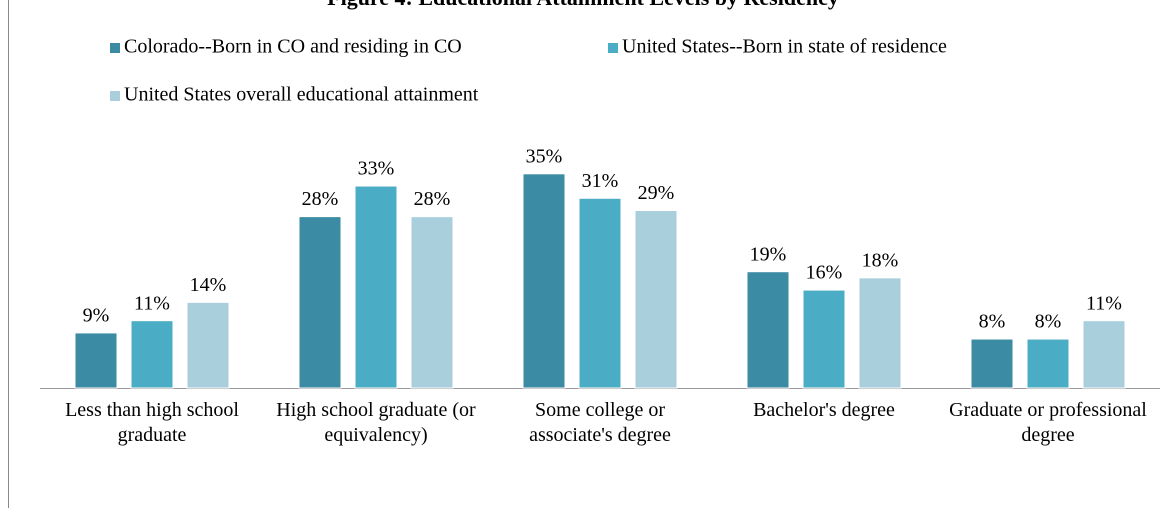 This screenshot has width=1167, height=508. What do you see at coordinates (293, 47) in the screenshot?
I see `legend-label: Colorado--Born in CO and residing in CO` at bounding box center [293, 47].